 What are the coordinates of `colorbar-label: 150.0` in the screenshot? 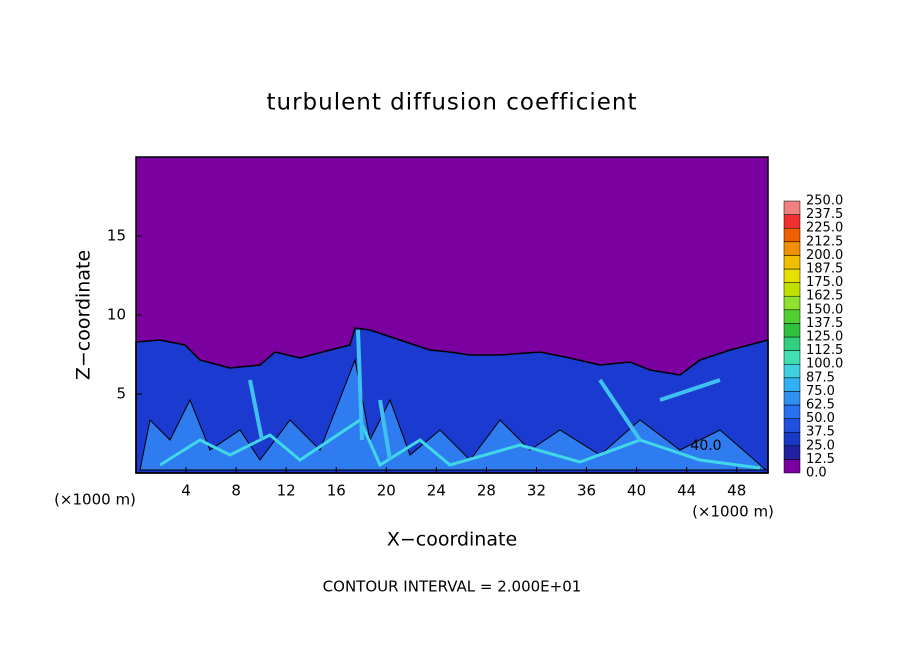 It's located at (824, 309).